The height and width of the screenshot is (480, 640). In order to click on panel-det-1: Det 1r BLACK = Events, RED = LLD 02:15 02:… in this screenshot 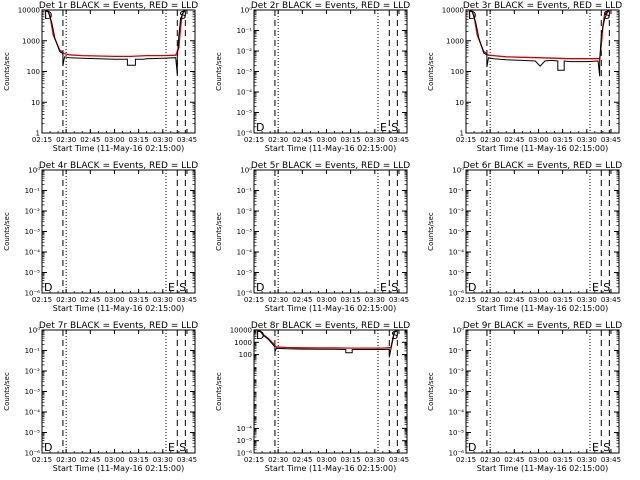, I will do `click(100, 77)`.